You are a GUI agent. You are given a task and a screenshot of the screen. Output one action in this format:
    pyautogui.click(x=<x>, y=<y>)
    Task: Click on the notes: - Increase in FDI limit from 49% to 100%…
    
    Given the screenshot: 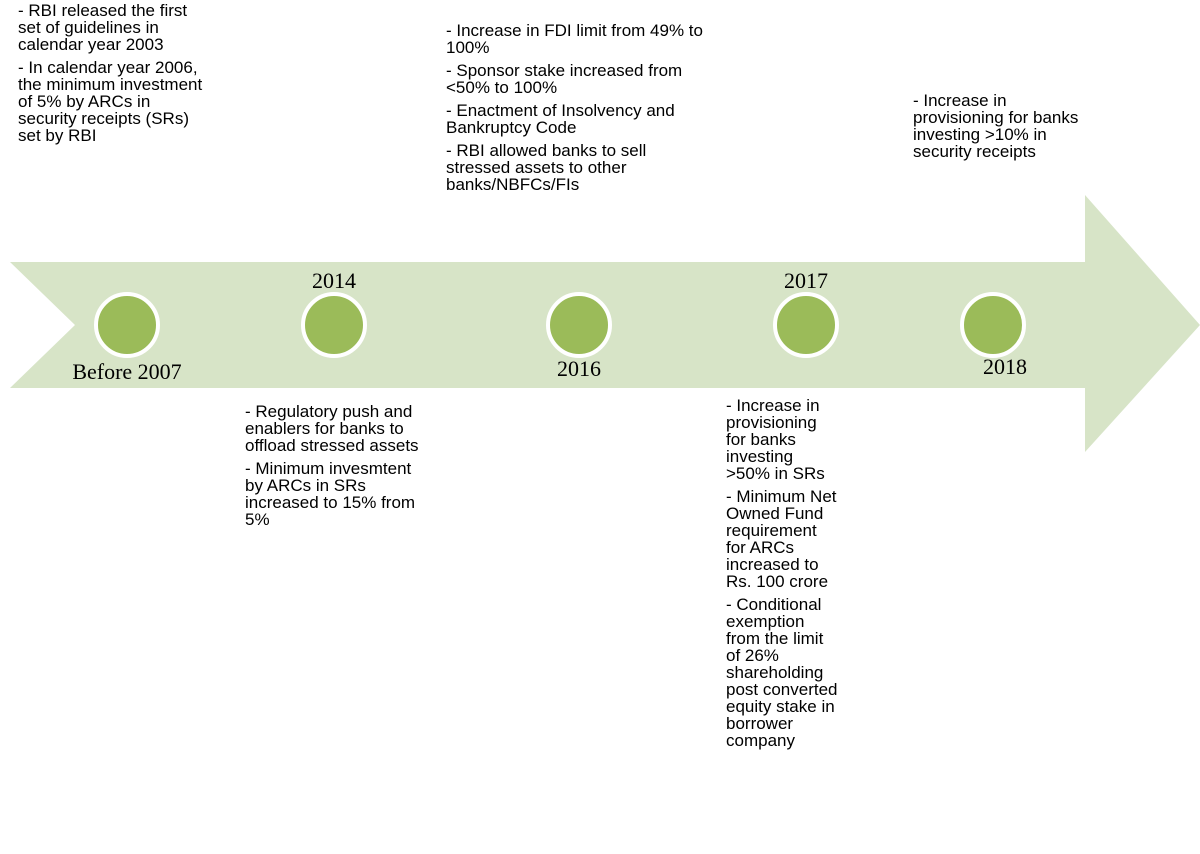 What is the action you would take?
    pyautogui.click(x=577, y=110)
    